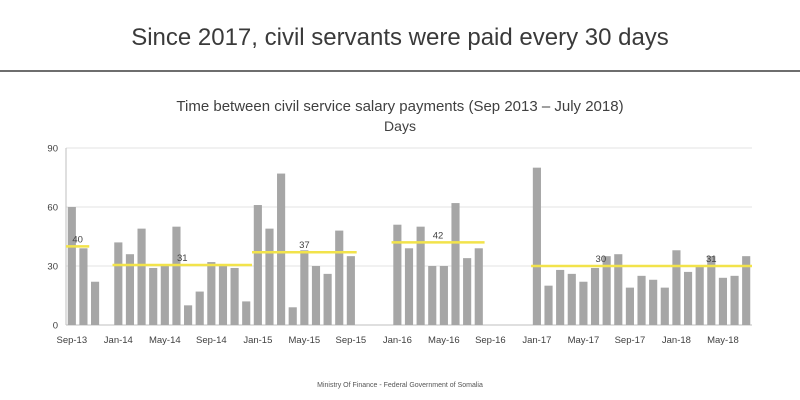  I want to click on x-tick-label: May-18, so click(723, 340).